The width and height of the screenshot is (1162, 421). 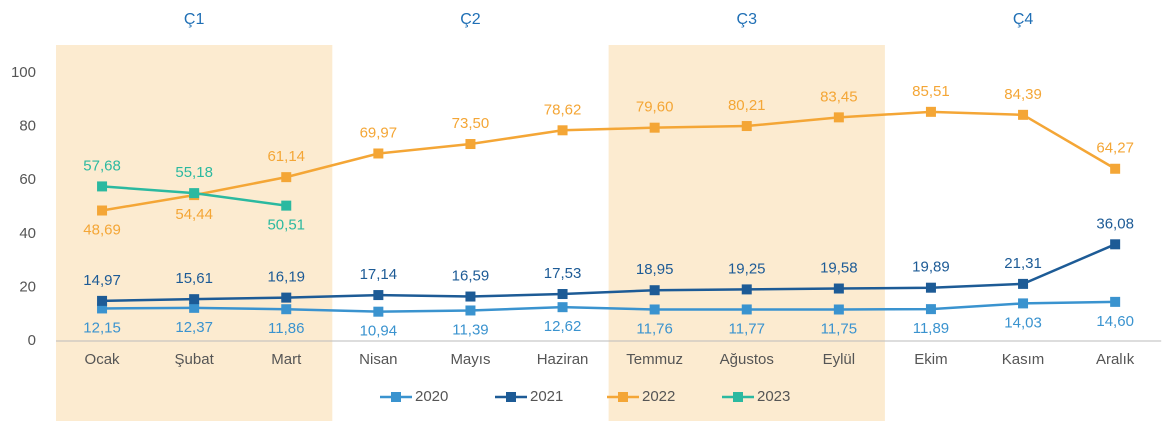 What do you see at coordinates (1115, 223) in the screenshot?
I see `data-label: 36,08` at bounding box center [1115, 223].